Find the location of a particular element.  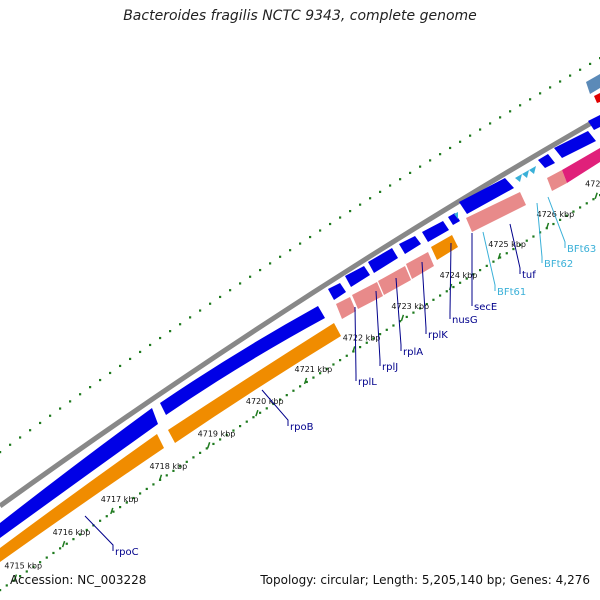

gene-label-BFt62: BFt62 is located at coordinates (558, 264).